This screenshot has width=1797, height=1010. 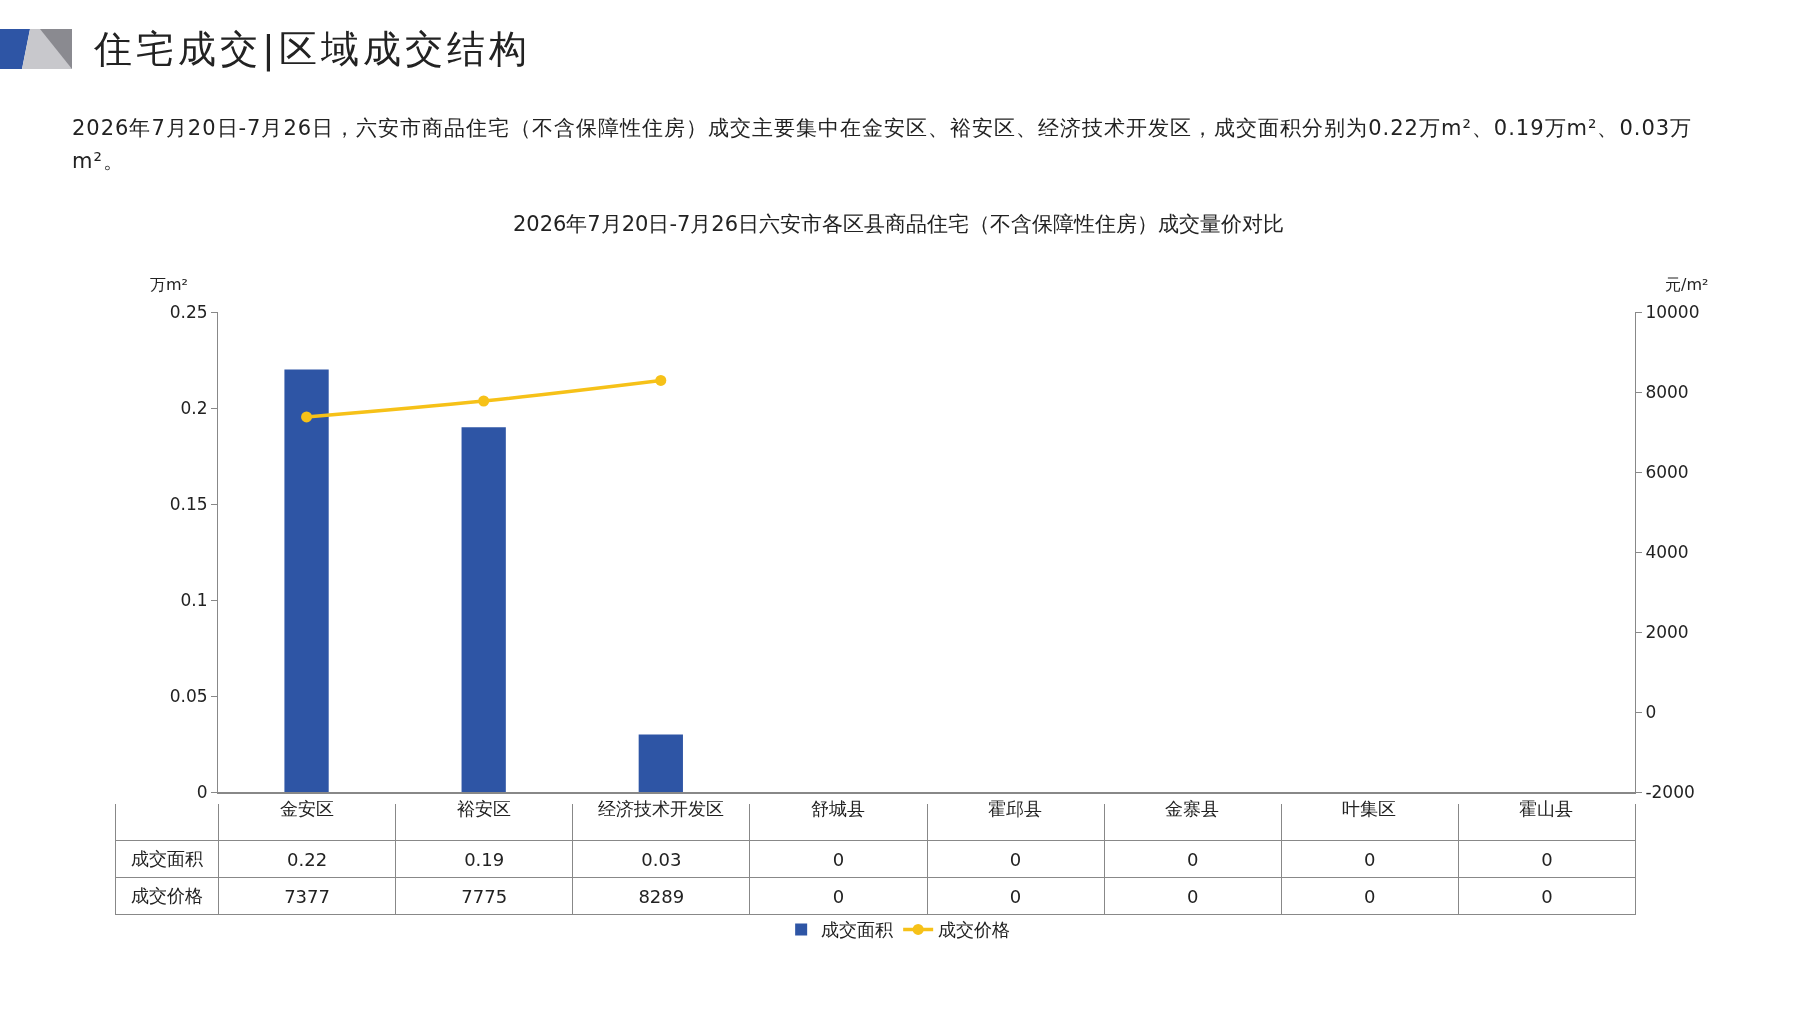 I want to click on y-tick-label: 0.15, so click(x=188, y=503).